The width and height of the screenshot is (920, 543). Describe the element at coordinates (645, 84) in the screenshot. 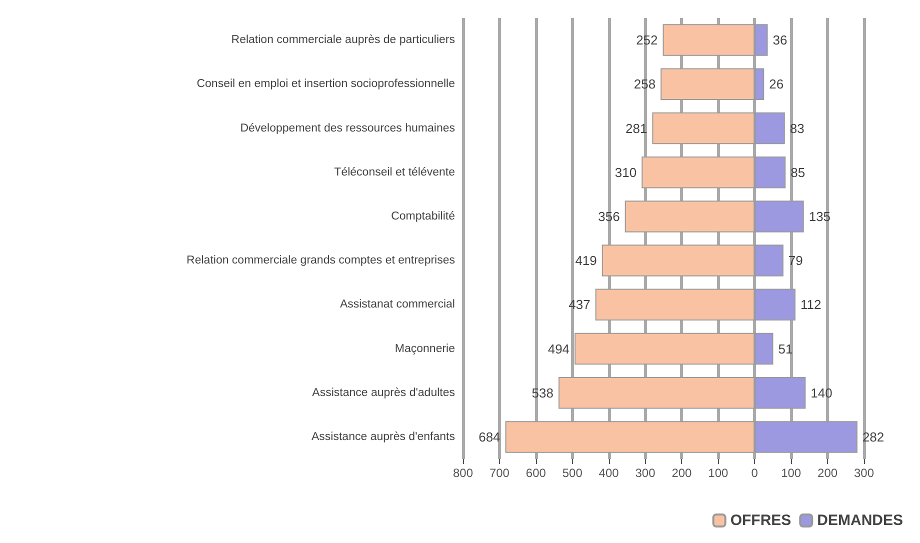

I see `data-label: 258` at that location.